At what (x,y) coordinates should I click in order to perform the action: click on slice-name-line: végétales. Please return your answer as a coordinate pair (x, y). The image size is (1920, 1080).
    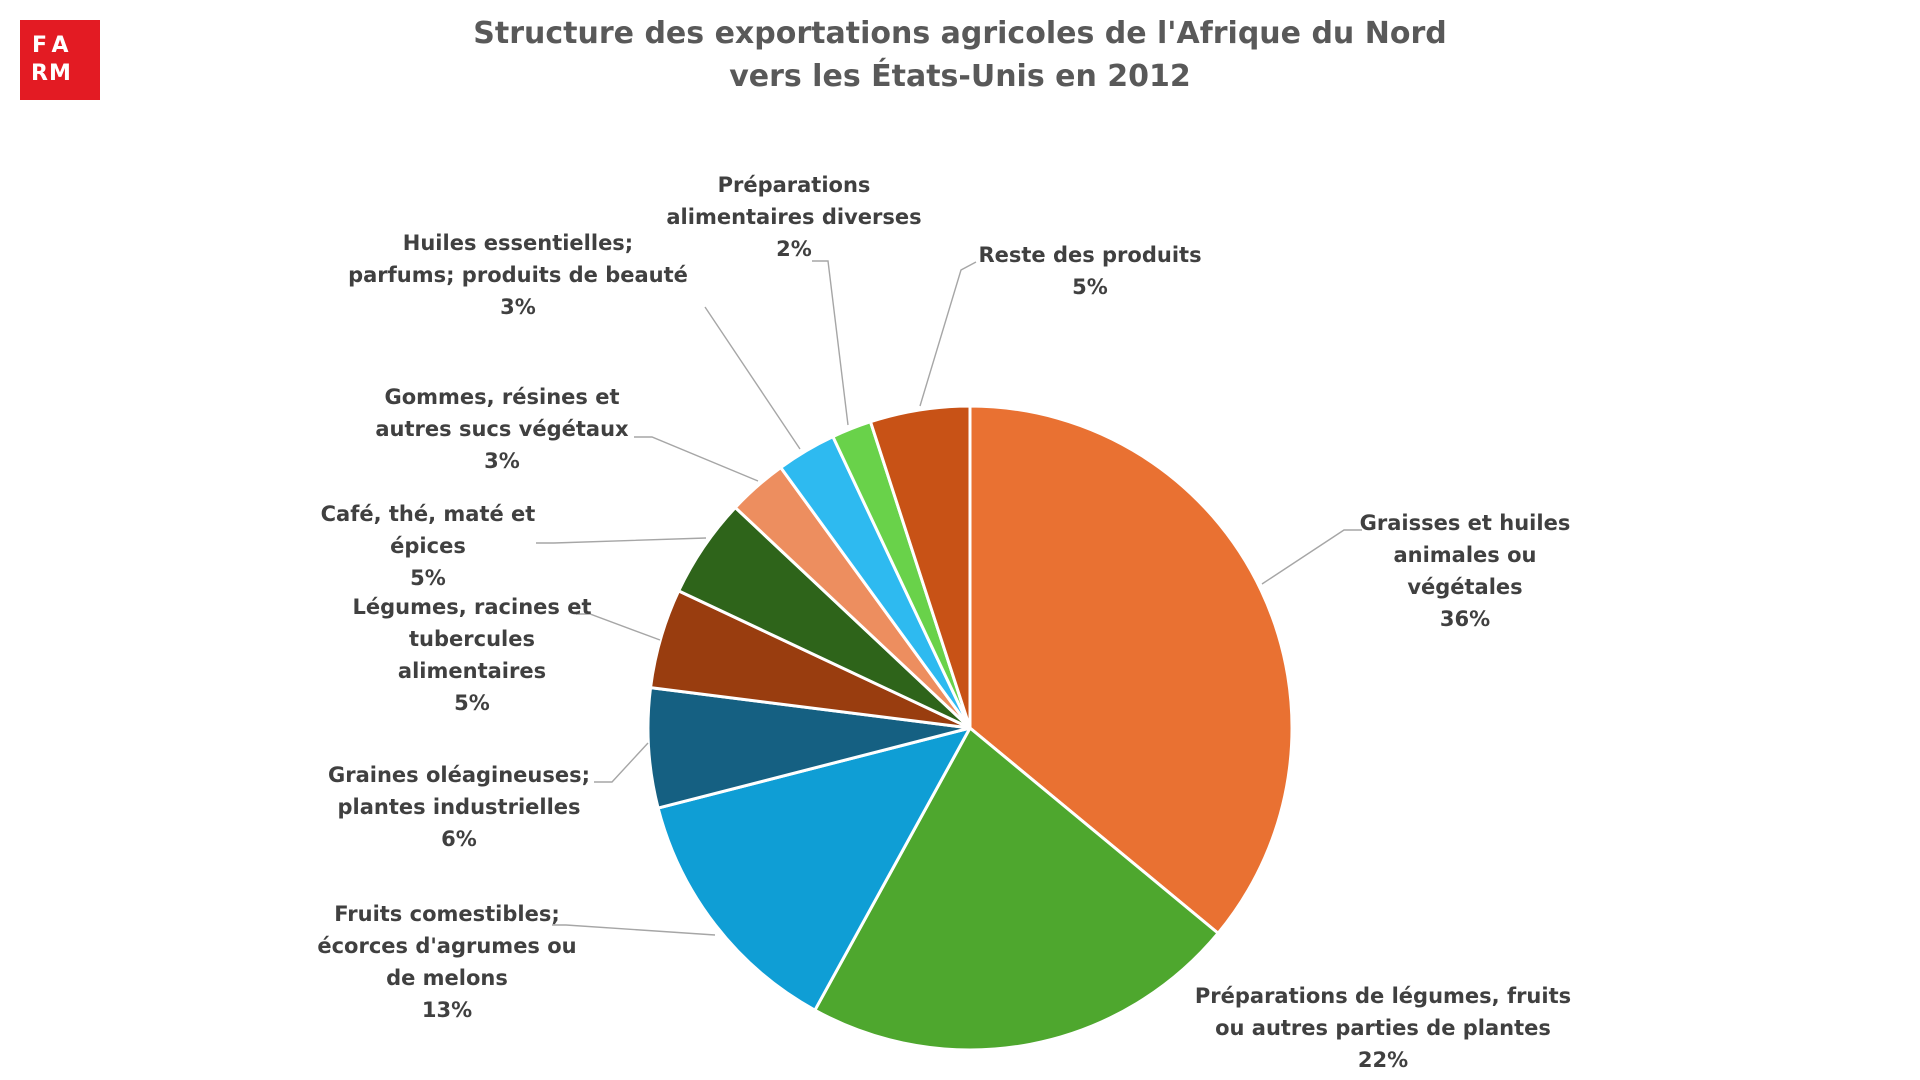
    Looking at the image, I should click on (1464, 587).